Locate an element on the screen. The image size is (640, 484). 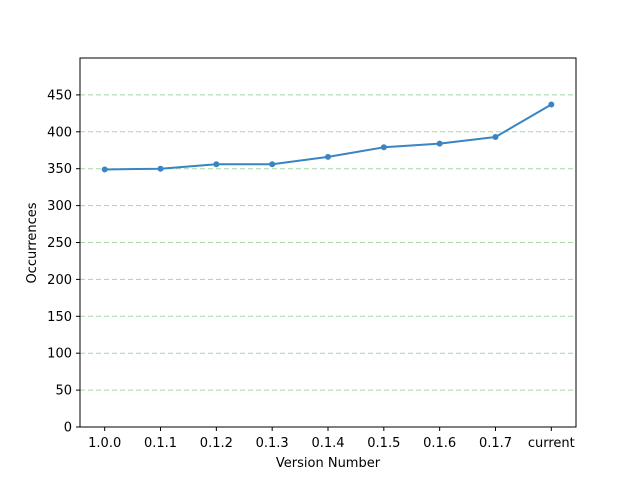
y-tick-label-9: 450 is located at coordinates (59, 95).